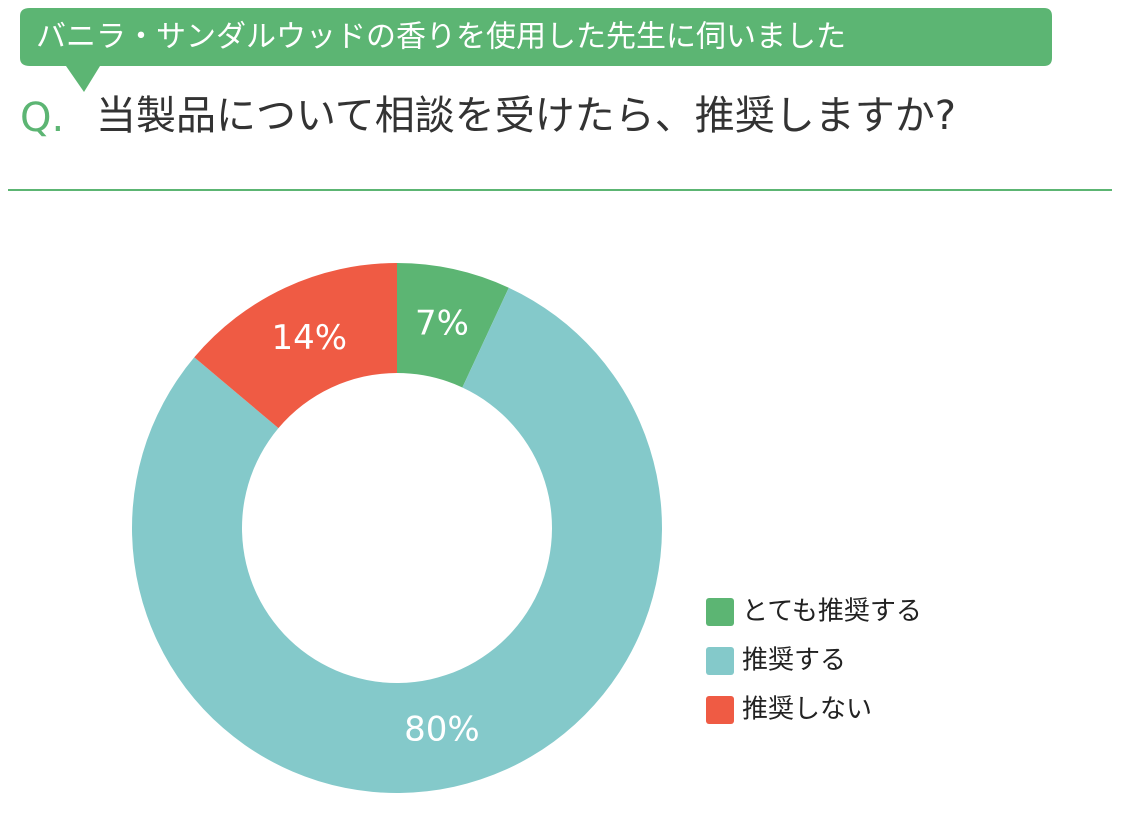  I want to click on legend-label: 推奨する, so click(794, 661).